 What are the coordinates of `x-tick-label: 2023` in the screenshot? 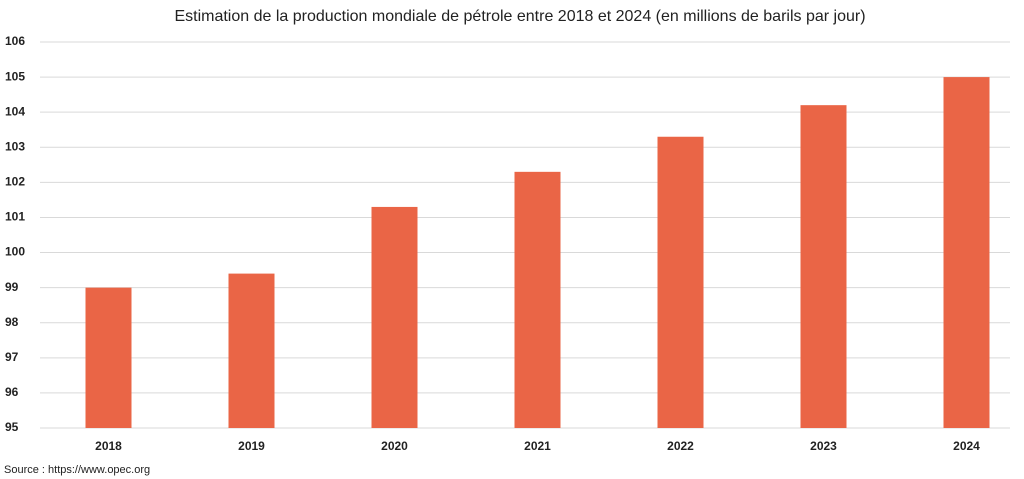 It's located at (823, 446).